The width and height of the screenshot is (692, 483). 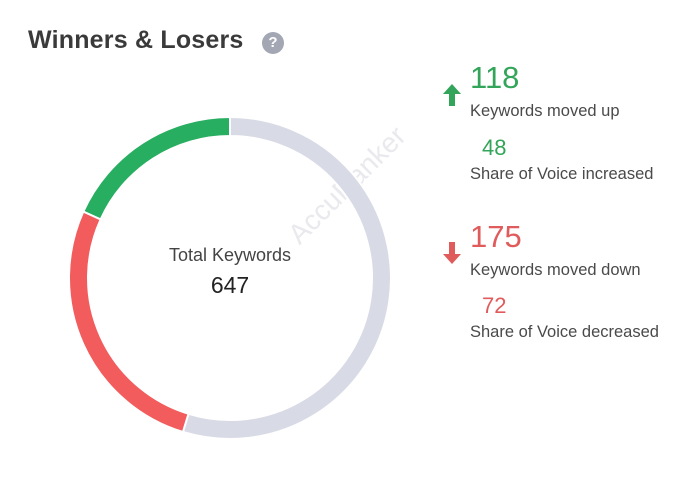 I want to click on sov-decreased-label: Share of Voice decreased, so click(x=564, y=332).